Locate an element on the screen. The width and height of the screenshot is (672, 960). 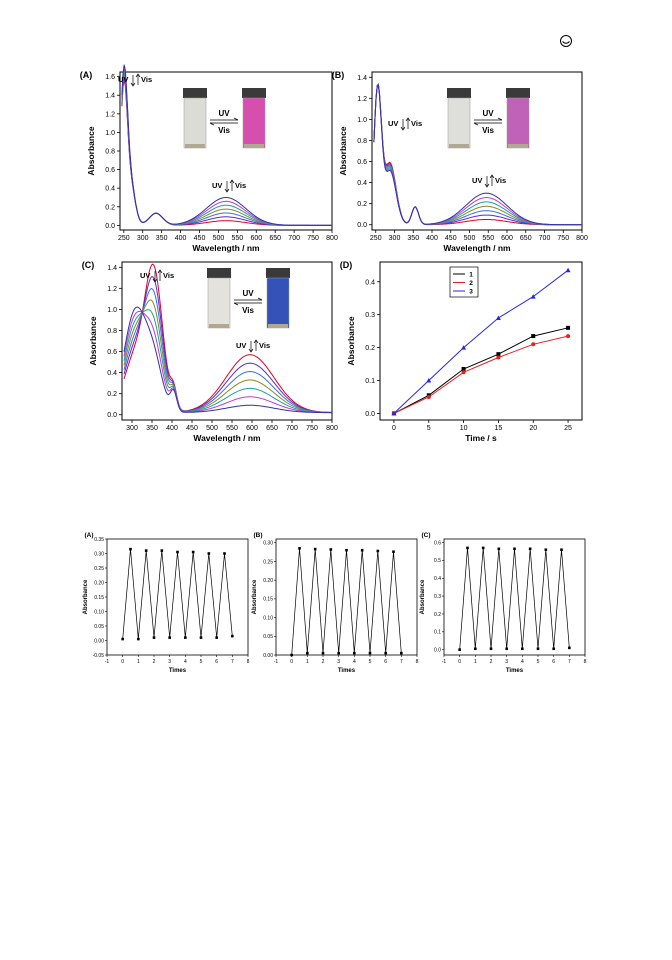
y-tick-label: 0.15 is located at coordinates (99, 598).